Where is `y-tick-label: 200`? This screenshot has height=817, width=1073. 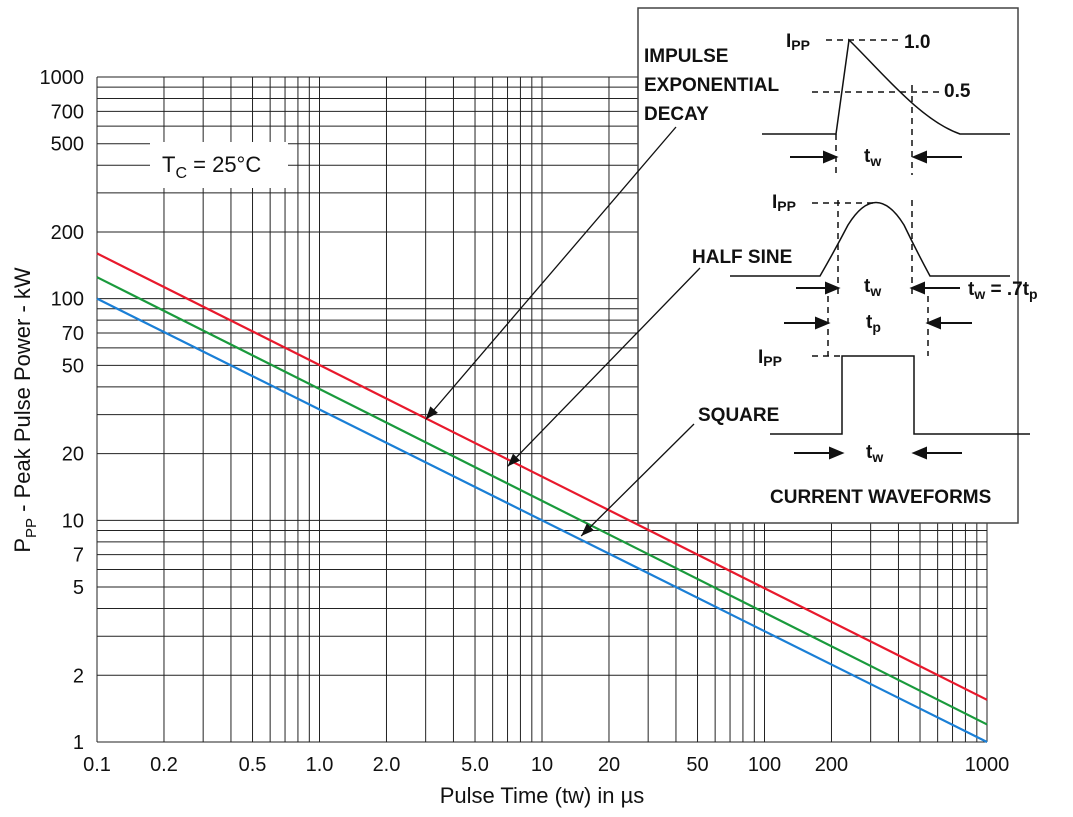 y-tick-label: 200 is located at coordinates (67, 233).